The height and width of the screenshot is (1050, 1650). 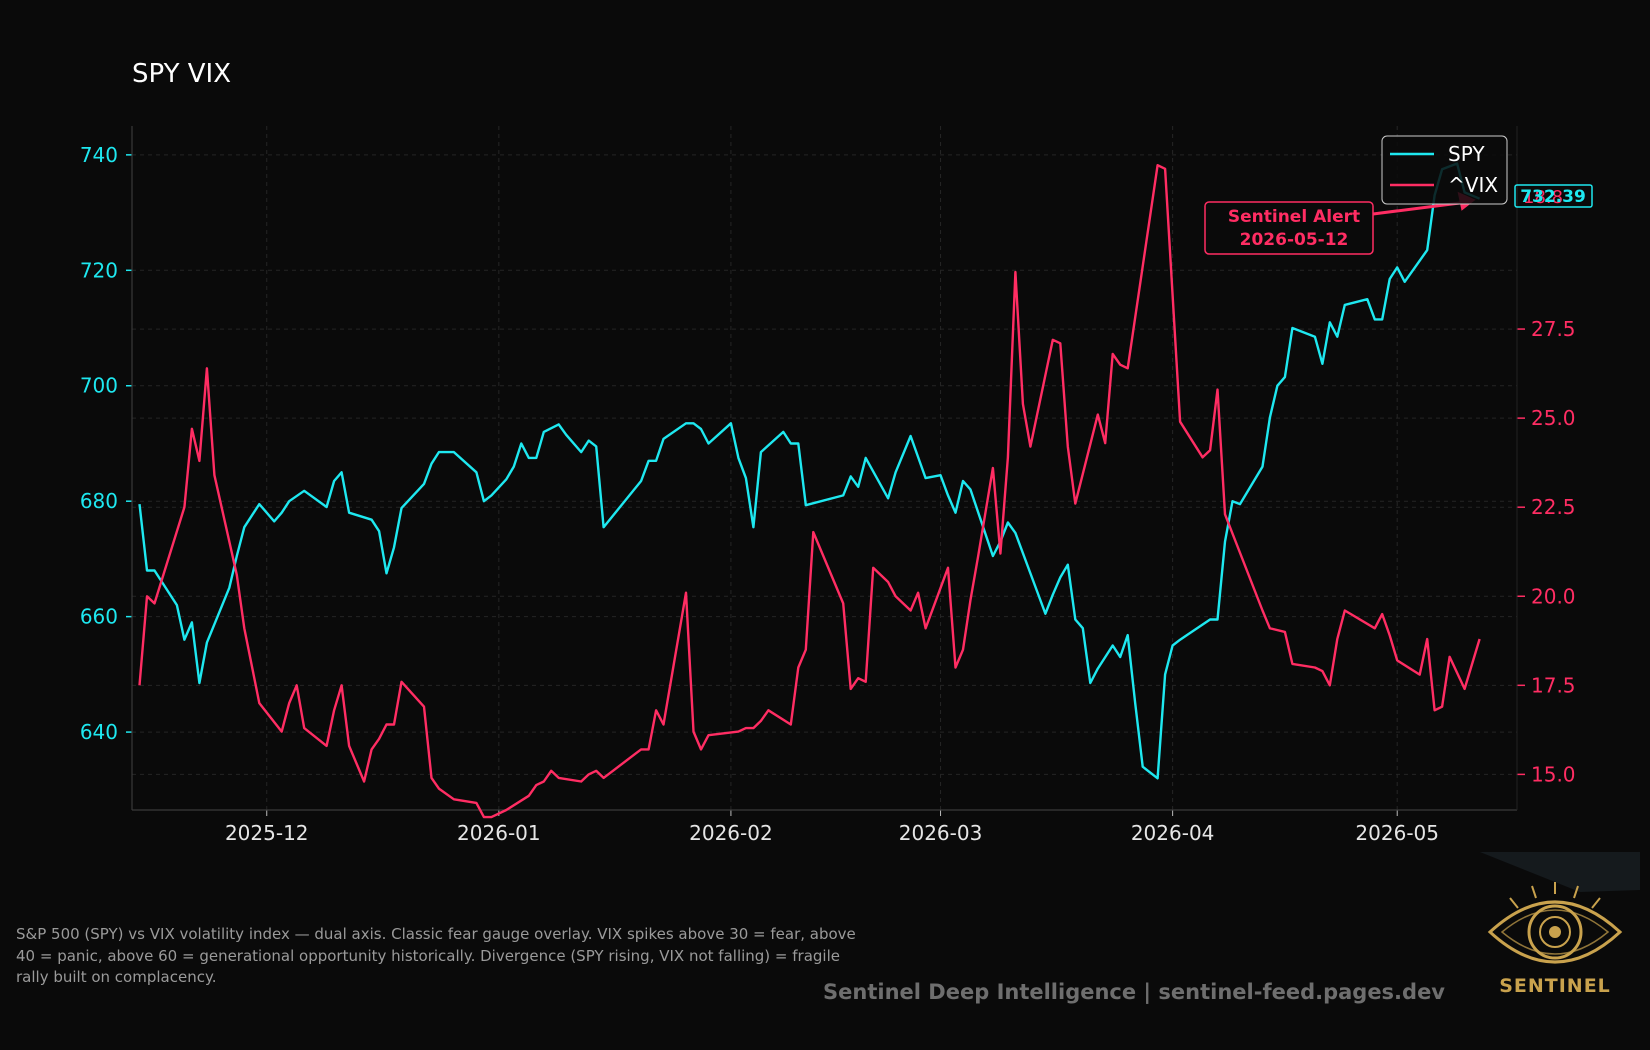 I want to click on logo-text: SENTINEL, so click(x=1555, y=986).